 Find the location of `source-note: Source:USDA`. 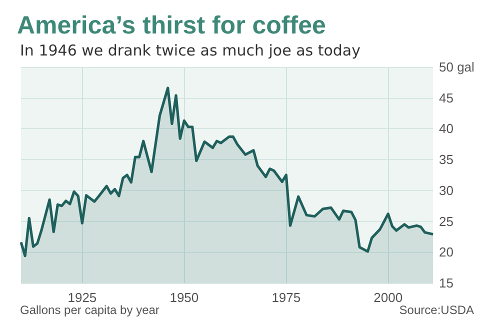

source-note: Source:USDA is located at coordinates (436, 310).